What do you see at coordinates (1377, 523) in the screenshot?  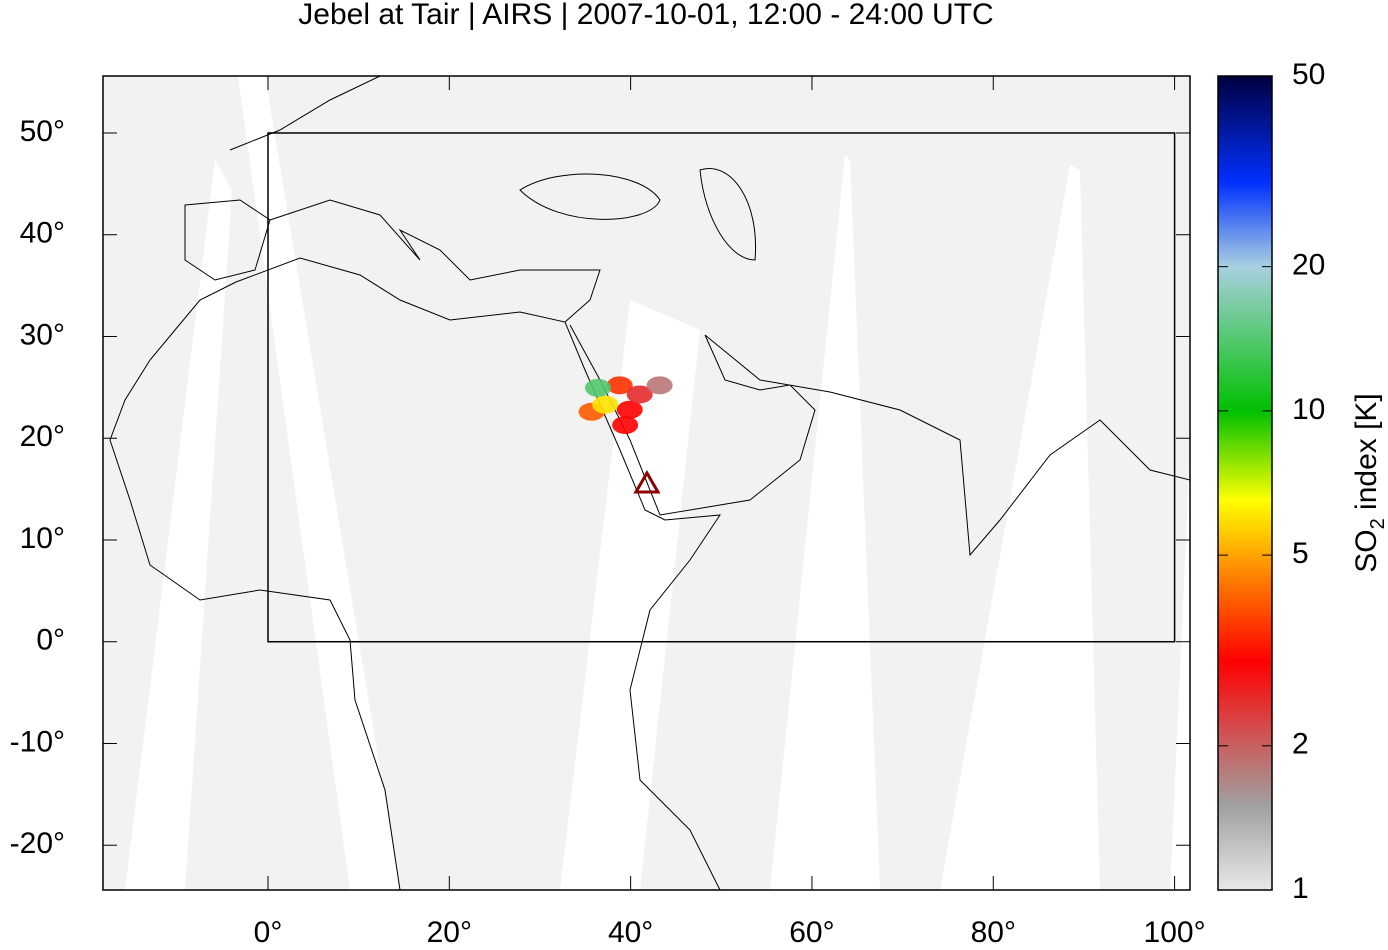 I see `colorbar-label-part: 2` at bounding box center [1377, 523].